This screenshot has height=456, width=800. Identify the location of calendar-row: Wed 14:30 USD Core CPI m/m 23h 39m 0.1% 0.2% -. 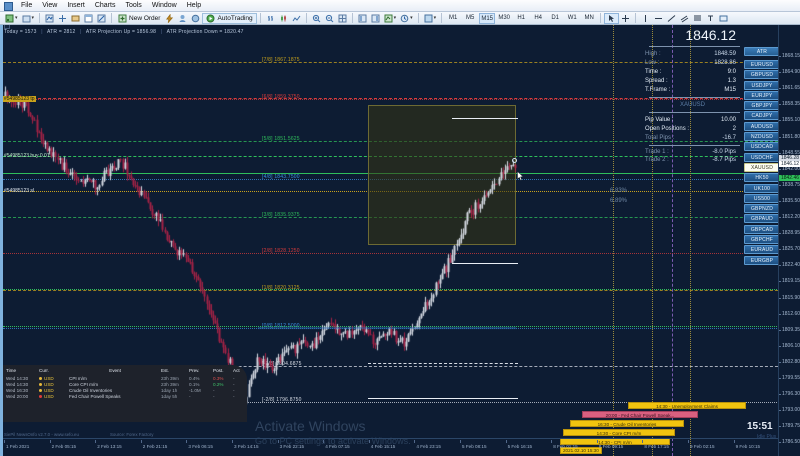
(125, 384).